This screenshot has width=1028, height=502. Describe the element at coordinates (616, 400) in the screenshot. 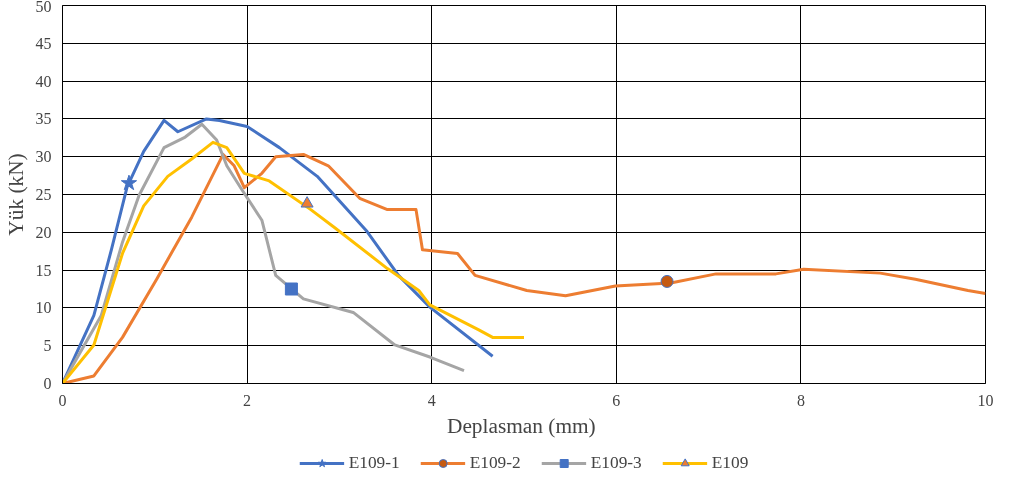

I see `x-tick-label: 6` at that location.